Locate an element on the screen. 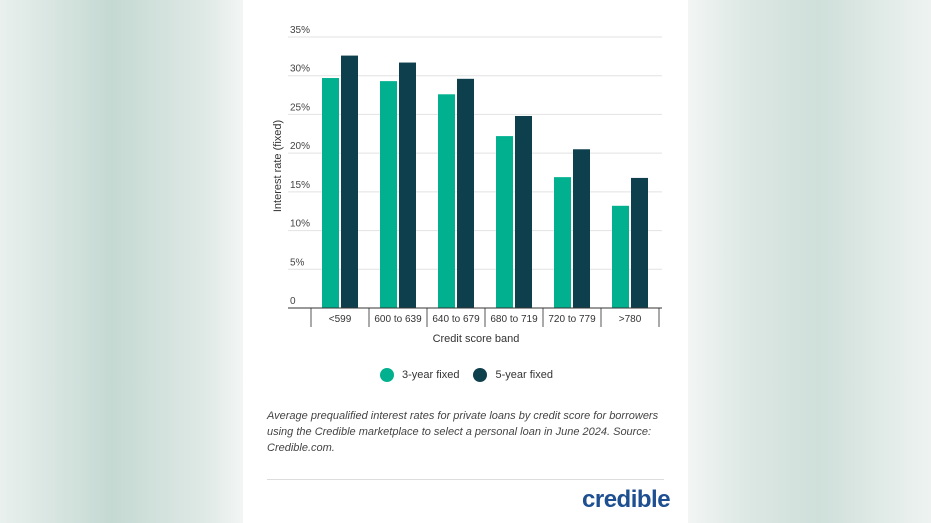  x-axis-title: Credit score band is located at coordinates (476, 339).